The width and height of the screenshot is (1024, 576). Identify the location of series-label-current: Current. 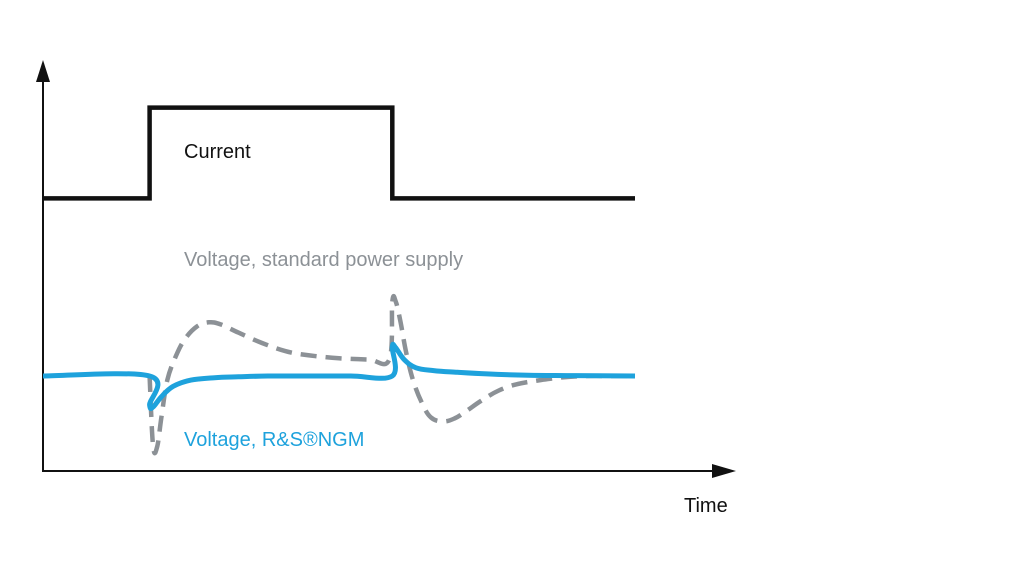
(217, 152).